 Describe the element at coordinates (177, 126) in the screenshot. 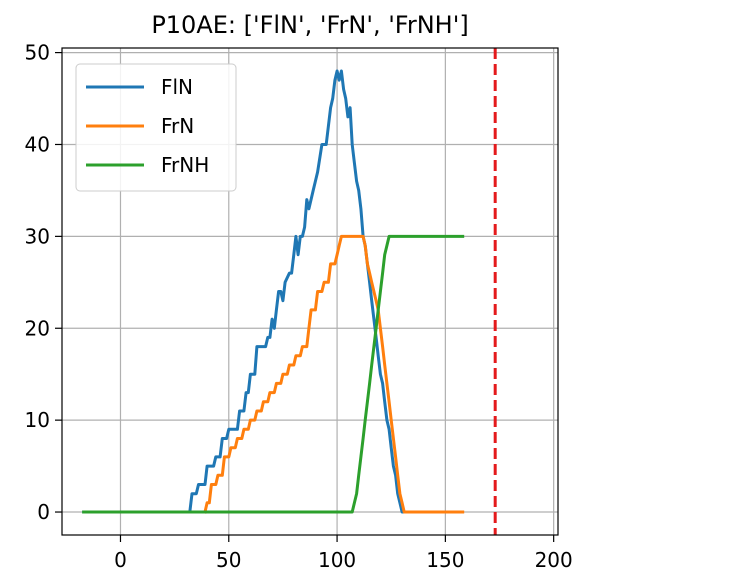

I see `legend-label-frn: FrN` at that location.